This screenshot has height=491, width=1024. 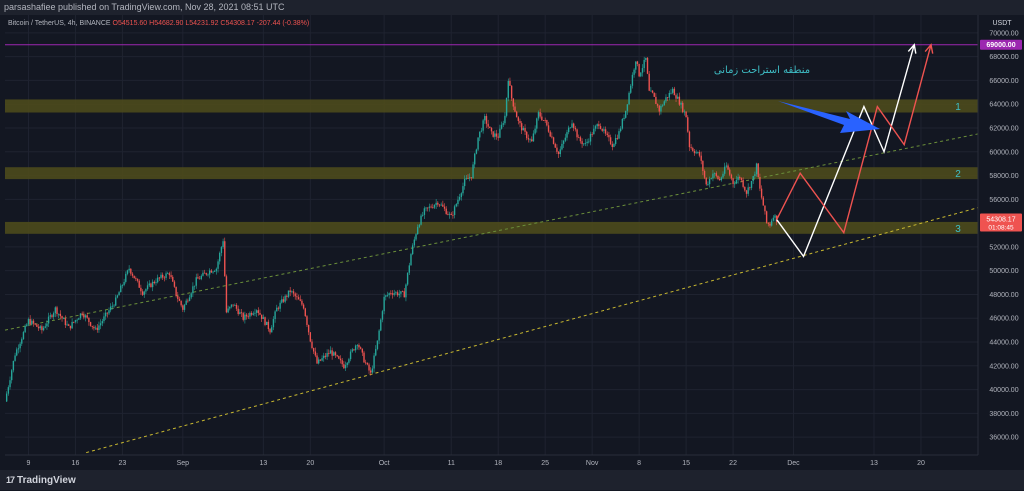 I want to click on forecast-path-red, so click(x=854, y=139).